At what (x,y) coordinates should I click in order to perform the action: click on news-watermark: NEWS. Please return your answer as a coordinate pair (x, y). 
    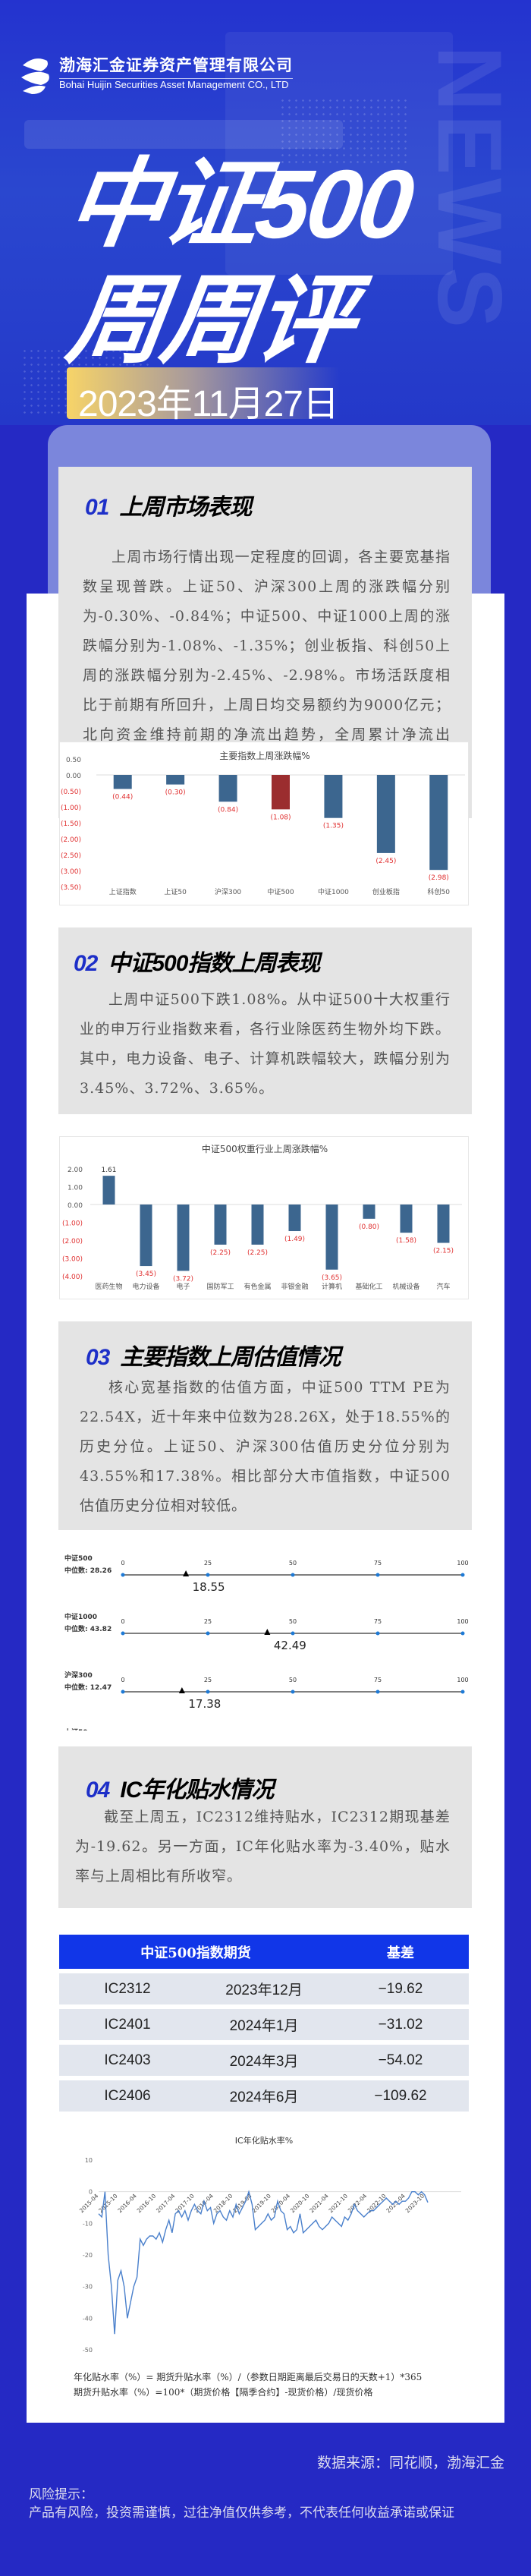
    Looking at the image, I should click on (469, 188).